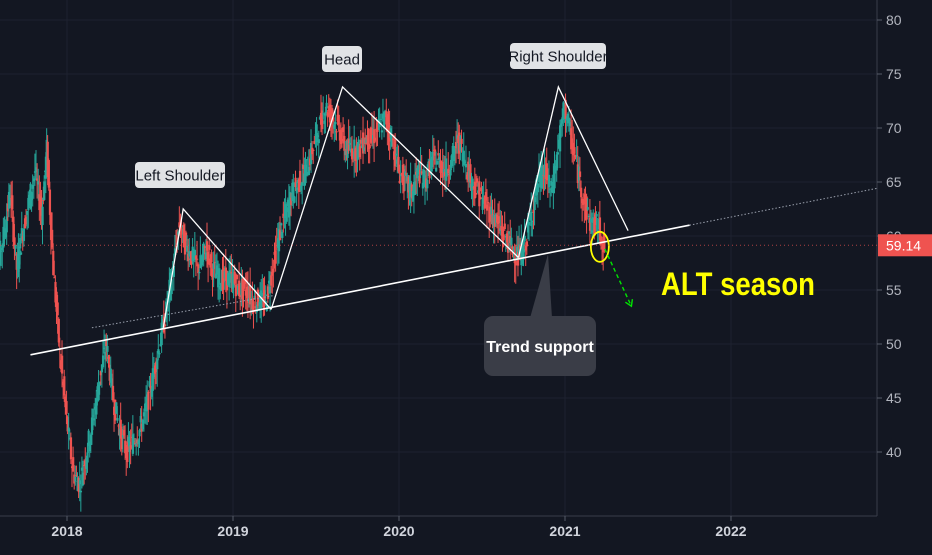  Describe the element at coordinates (540, 347) in the screenshot. I see `trend-support-text: Trend support` at that location.